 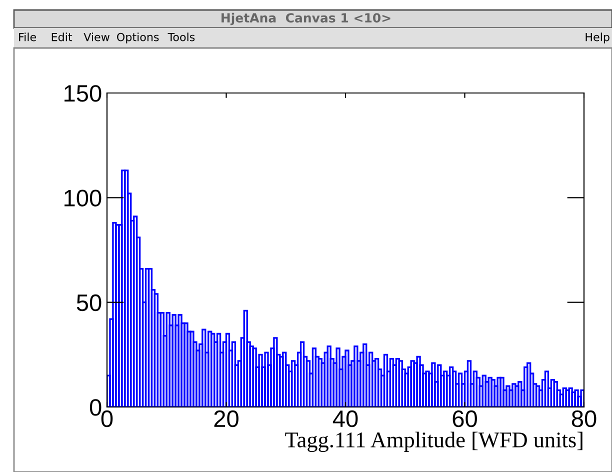 What do you see at coordinates (62, 37) in the screenshot?
I see `text: Edit` at bounding box center [62, 37].